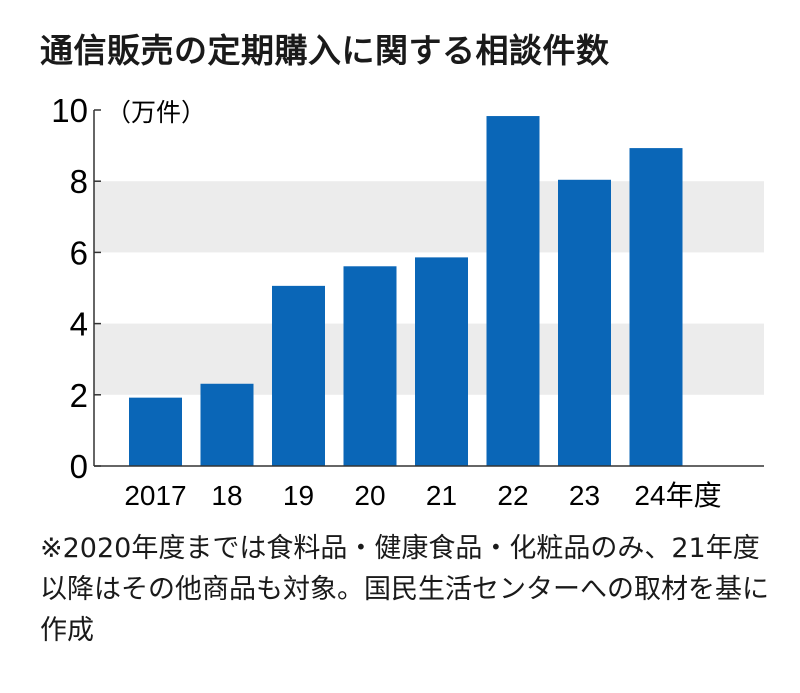  Describe the element at coordinates (325, 50) in the screenshot. I see `chart-title: 通信販売の定期購入に関する相談件数` at that location.